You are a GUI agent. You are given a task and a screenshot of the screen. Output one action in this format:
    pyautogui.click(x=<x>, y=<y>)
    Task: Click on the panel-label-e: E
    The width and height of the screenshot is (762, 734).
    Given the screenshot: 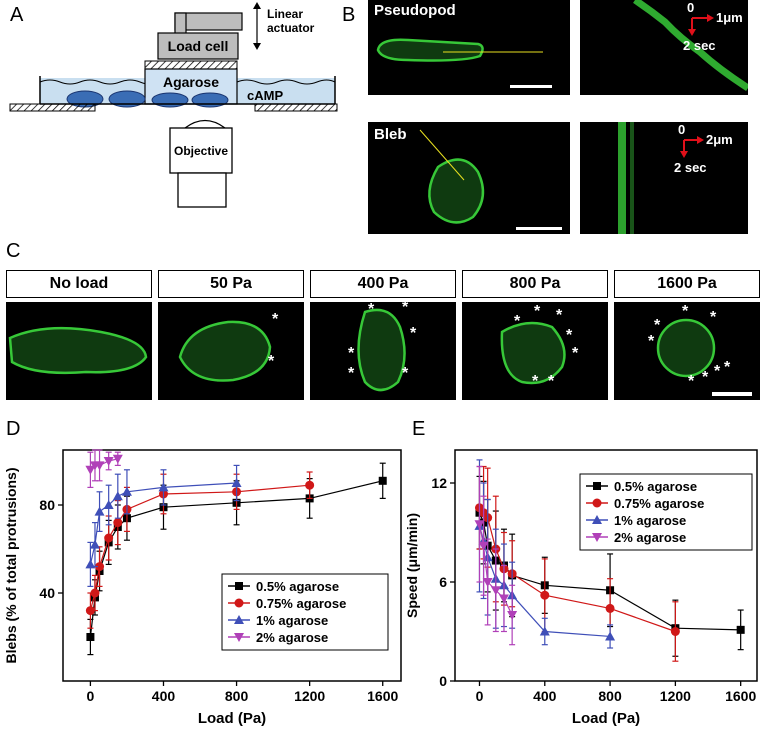 What is the action you would take?
    pyautogui.click(x=419, y=429)
    